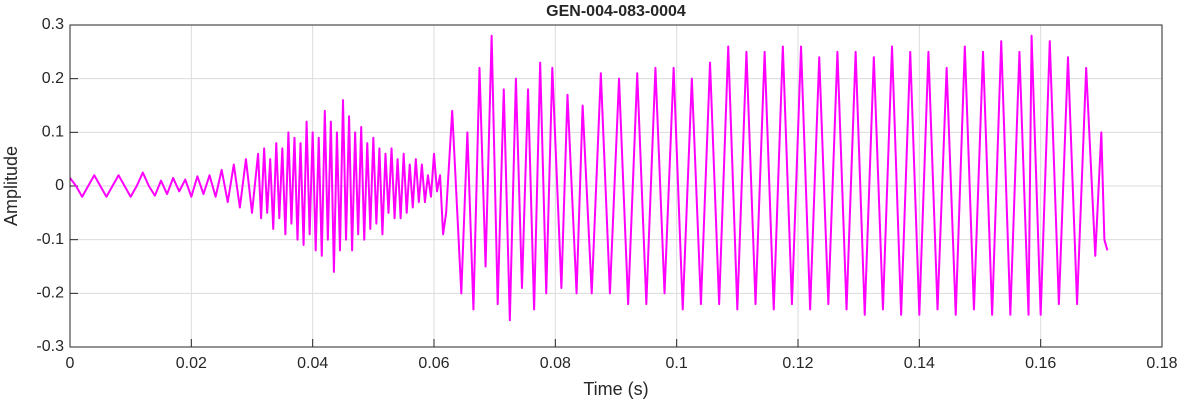  Describe the element at coordinates (53, 132) in the screenshot. I see `y-tick-label: 0.1` at that location.